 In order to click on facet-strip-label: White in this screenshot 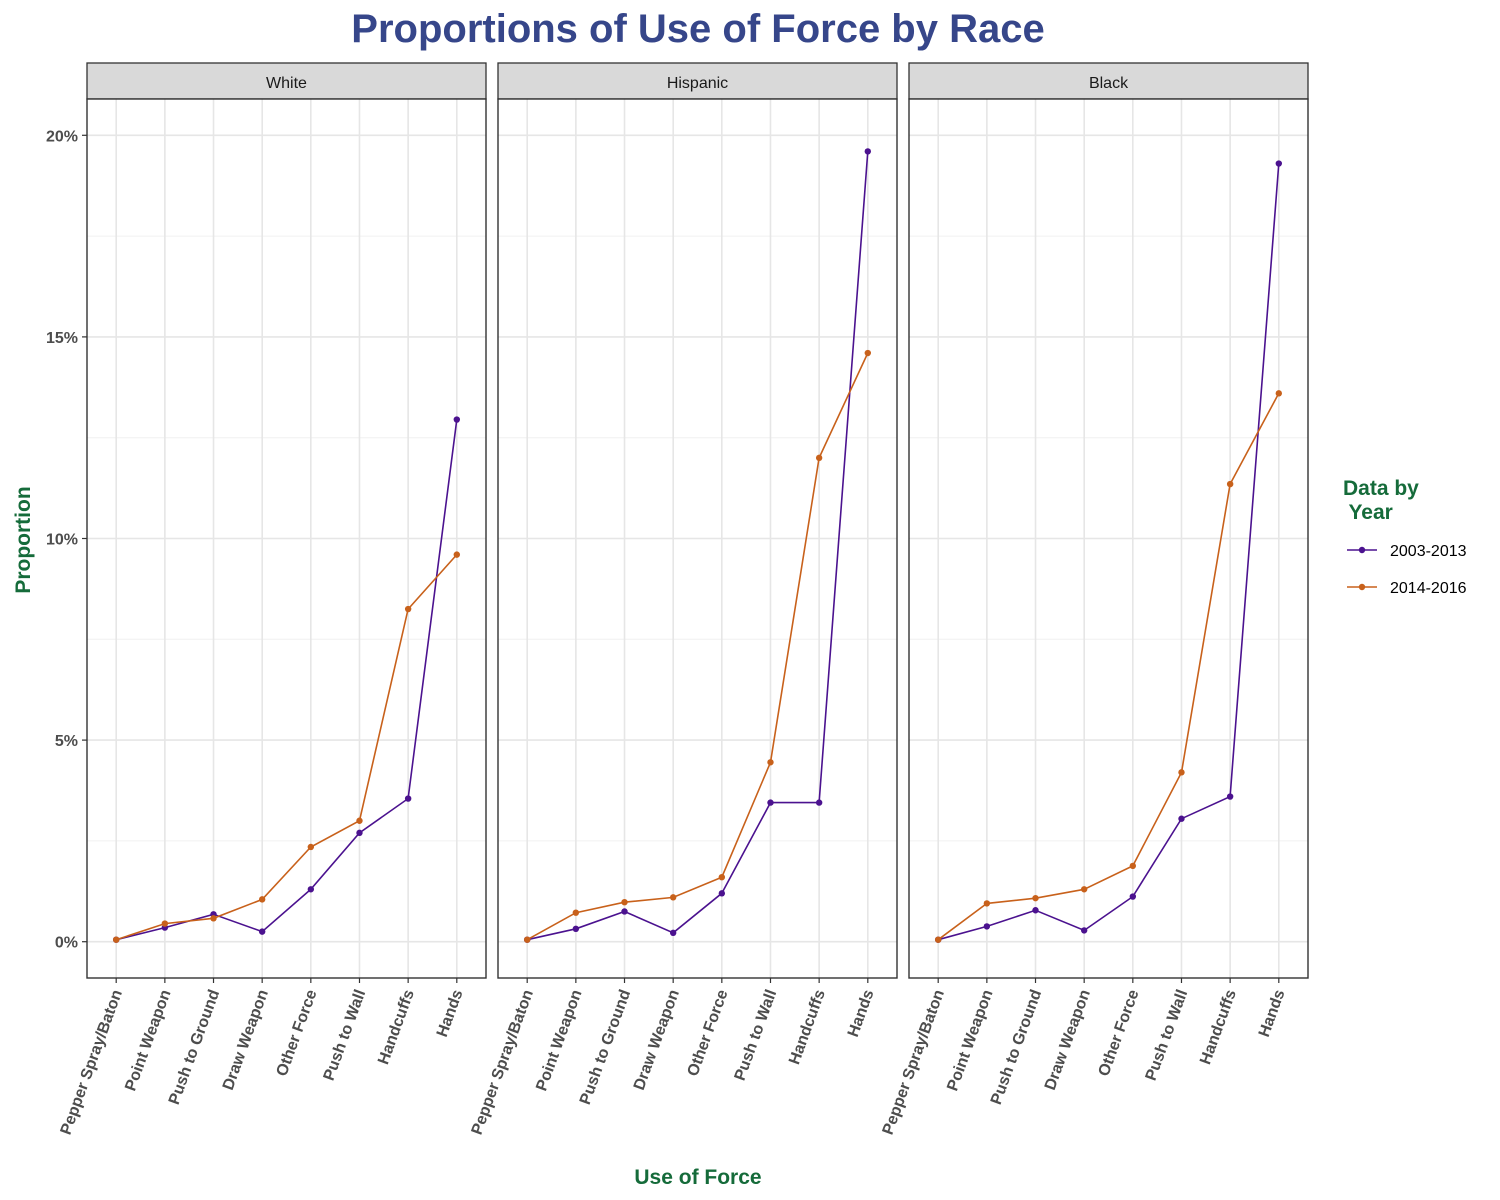, I will do `click(286, 83)`.